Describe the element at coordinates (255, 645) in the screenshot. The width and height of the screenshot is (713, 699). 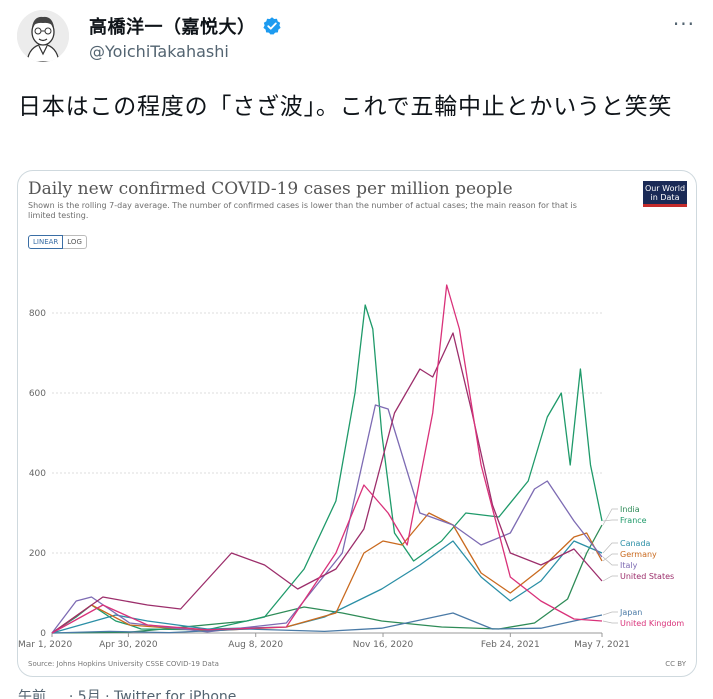
I see `x-tick-label: Aug 8, 2020` at that location.